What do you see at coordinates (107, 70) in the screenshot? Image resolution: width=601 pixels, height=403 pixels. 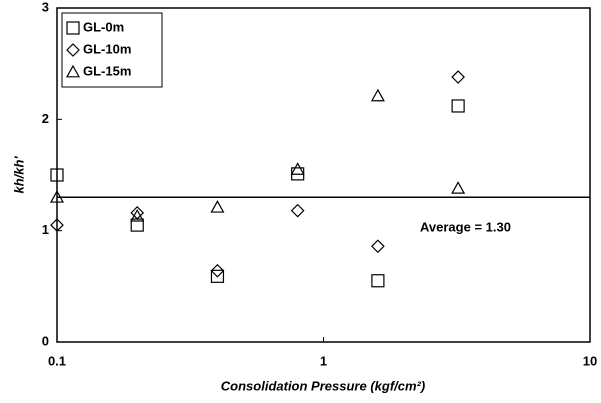 I see `legend-label: GL-15m` at bounding box center [107, 70].